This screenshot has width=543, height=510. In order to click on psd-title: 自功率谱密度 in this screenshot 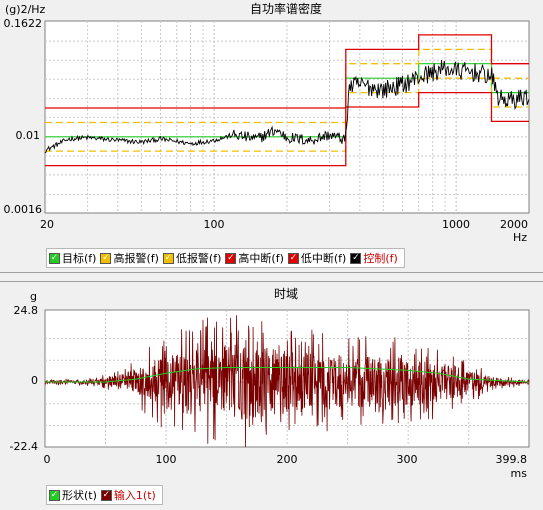, I will do `click(286, 8)`.